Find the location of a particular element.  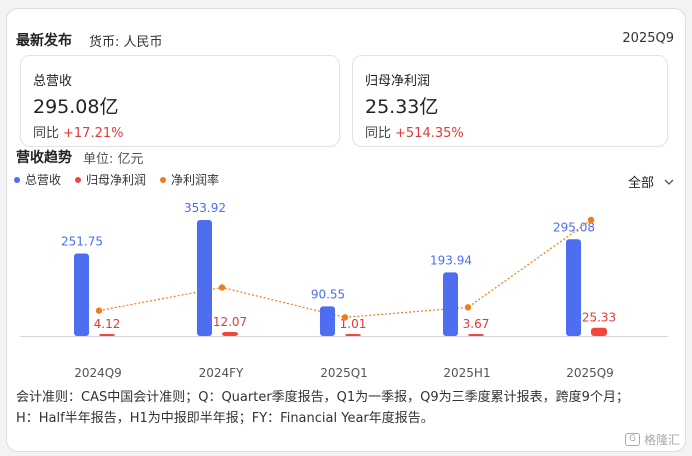

revenue-value: 295.08亿 is located at coordinates (76, 107).